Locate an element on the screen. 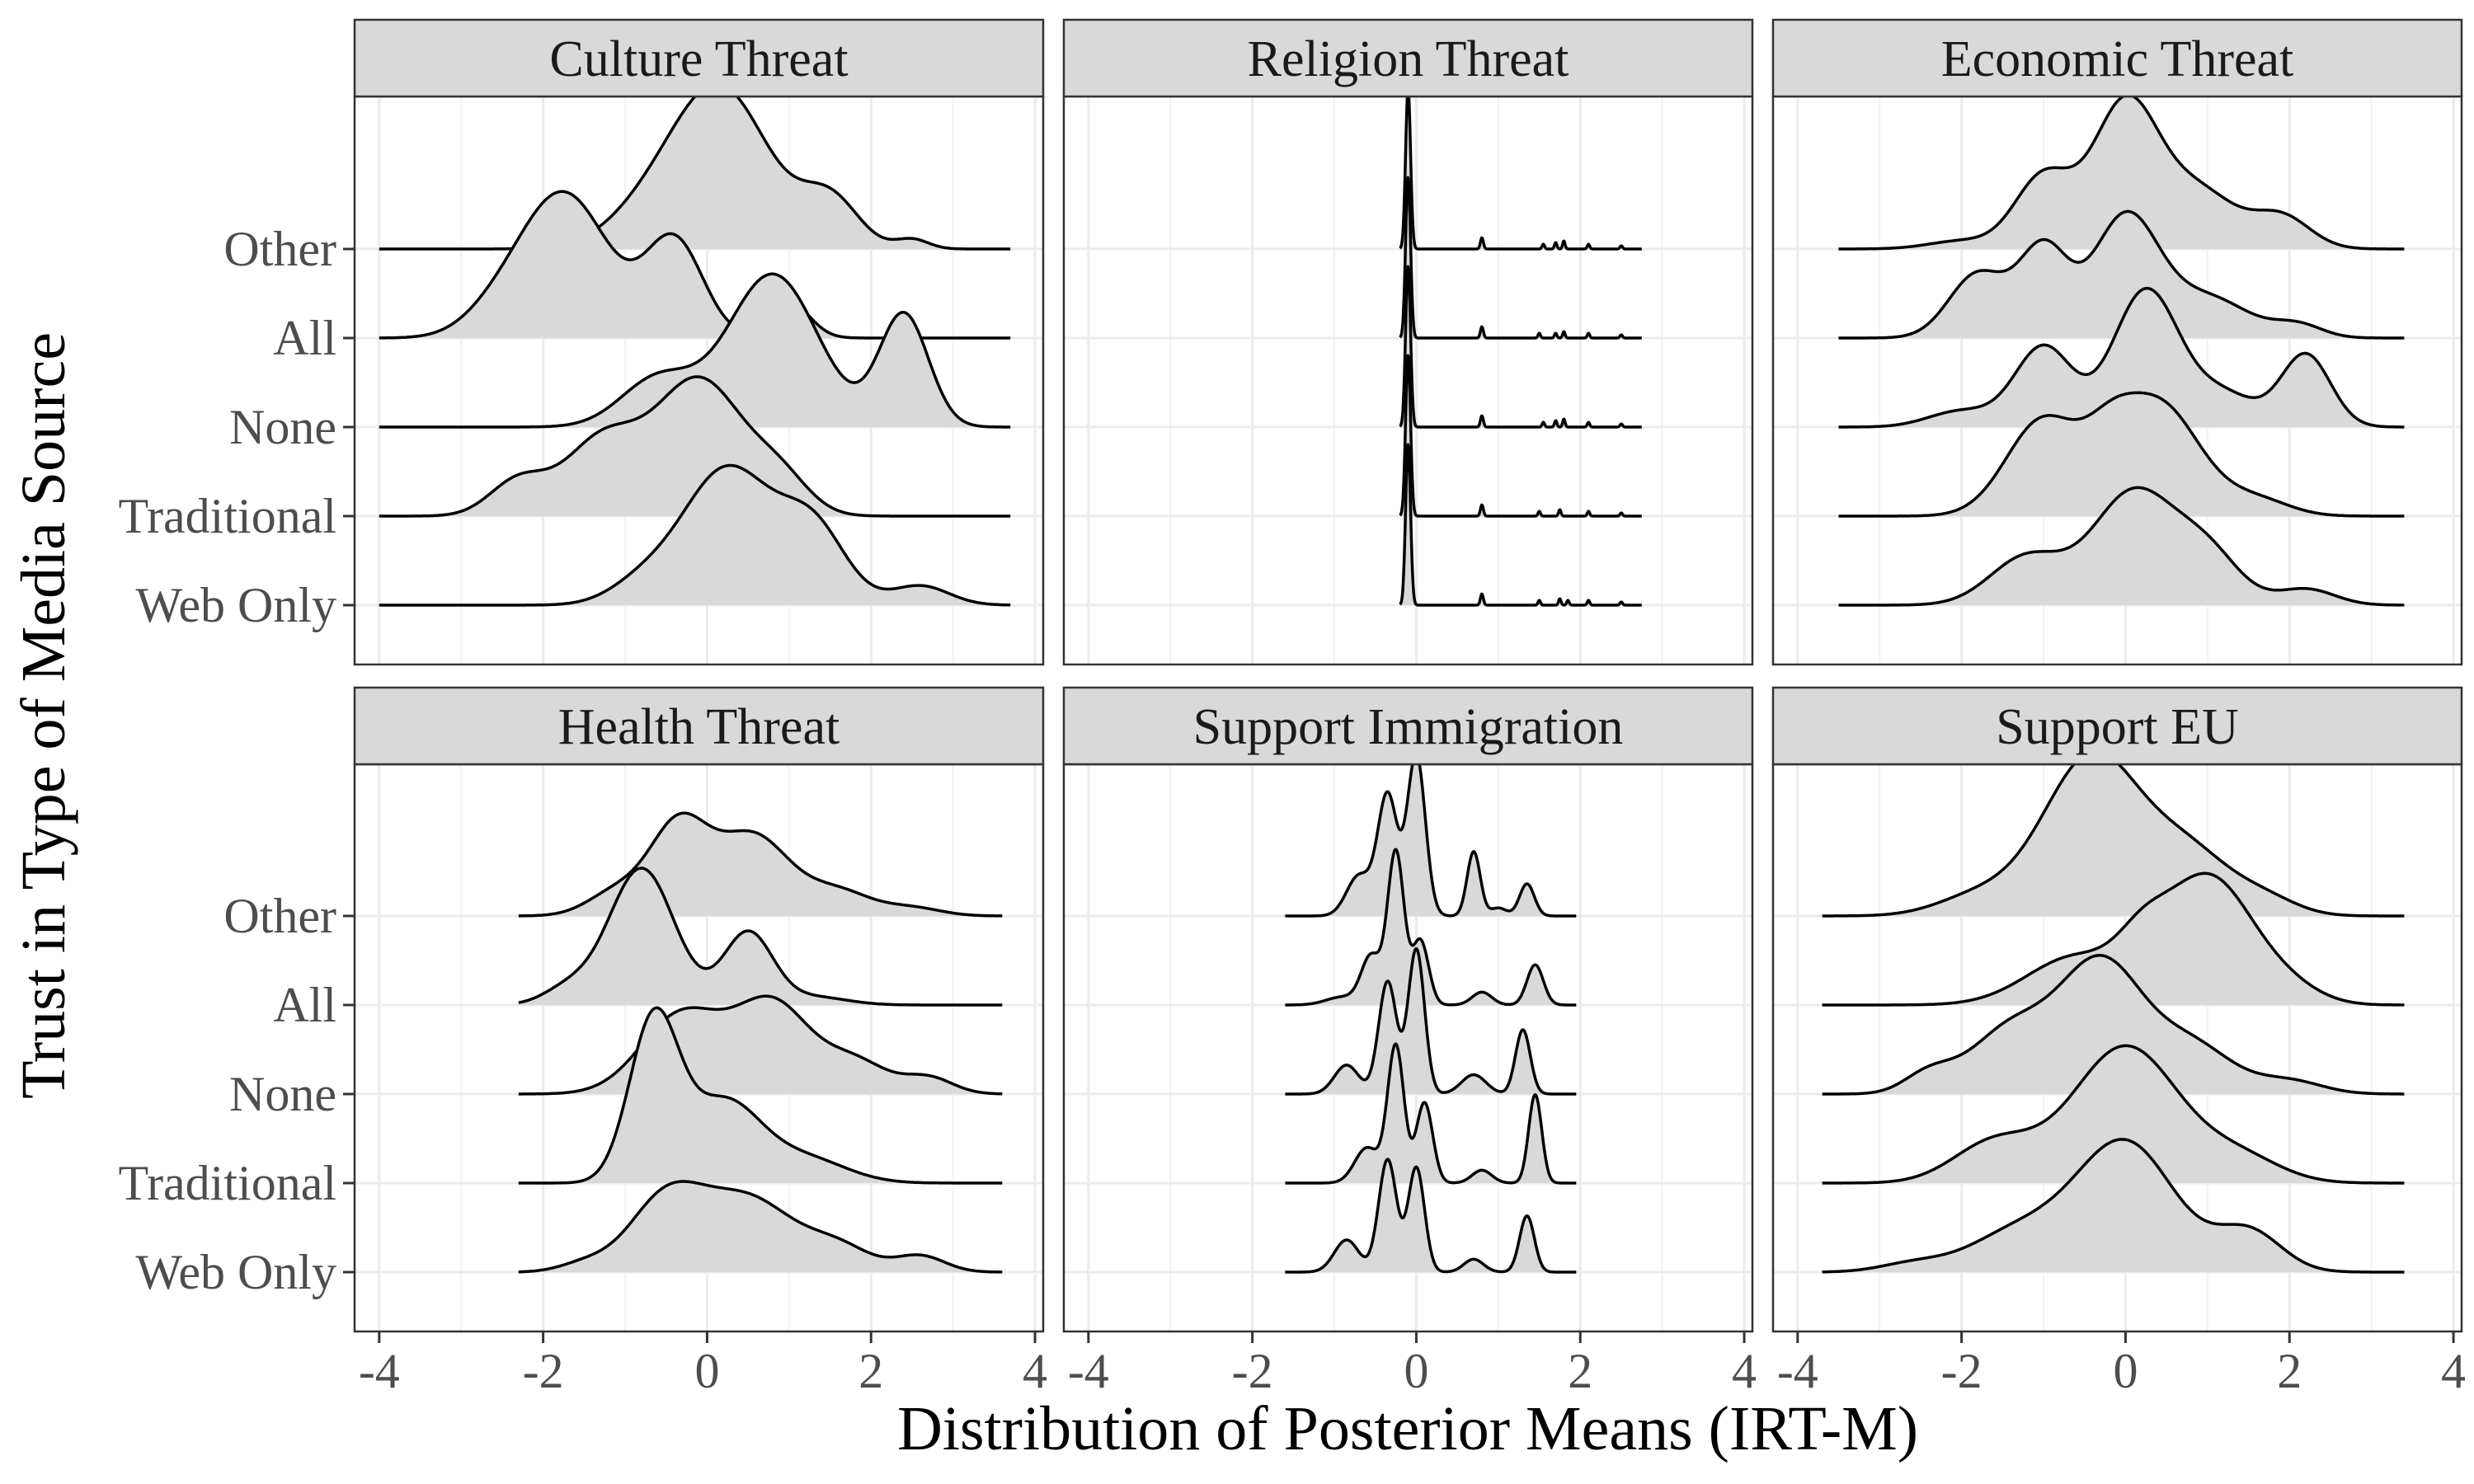  facet-panel-economic-threat: Economic Threat is located at coordinates (2117, 342).